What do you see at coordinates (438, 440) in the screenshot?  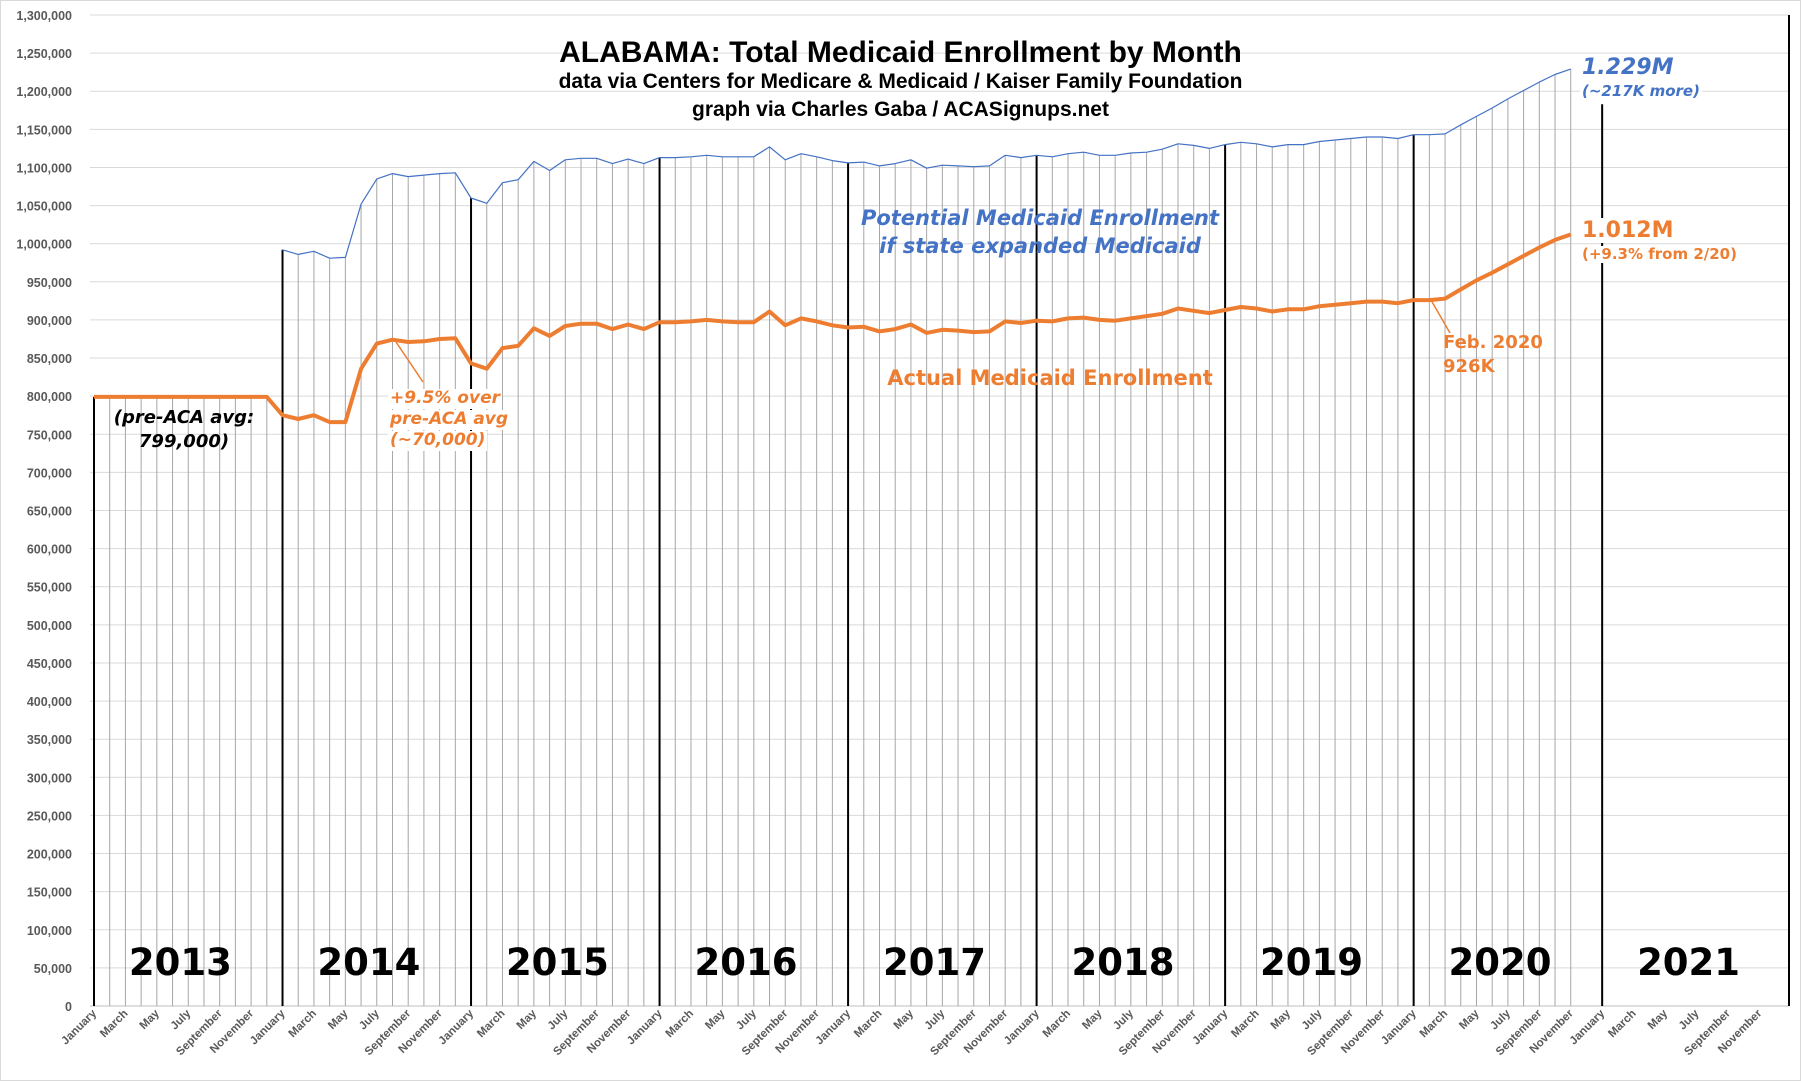 I see `increase-2014-label-line3: (~70,000)` at bounding box center [438, 440].